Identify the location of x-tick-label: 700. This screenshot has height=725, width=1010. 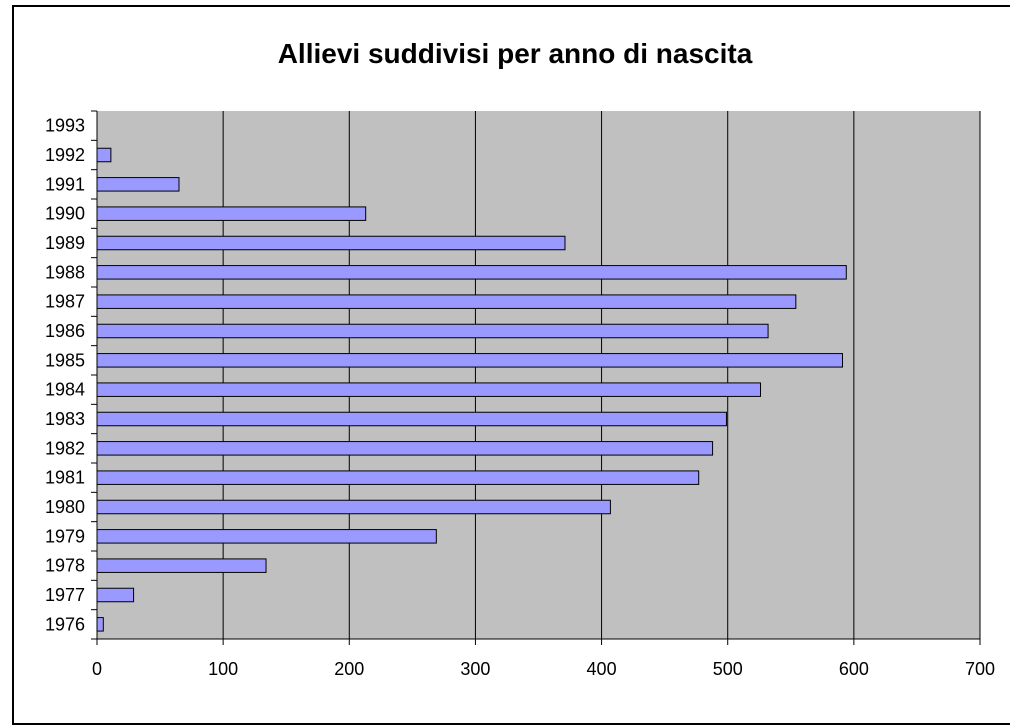
(980, 669).